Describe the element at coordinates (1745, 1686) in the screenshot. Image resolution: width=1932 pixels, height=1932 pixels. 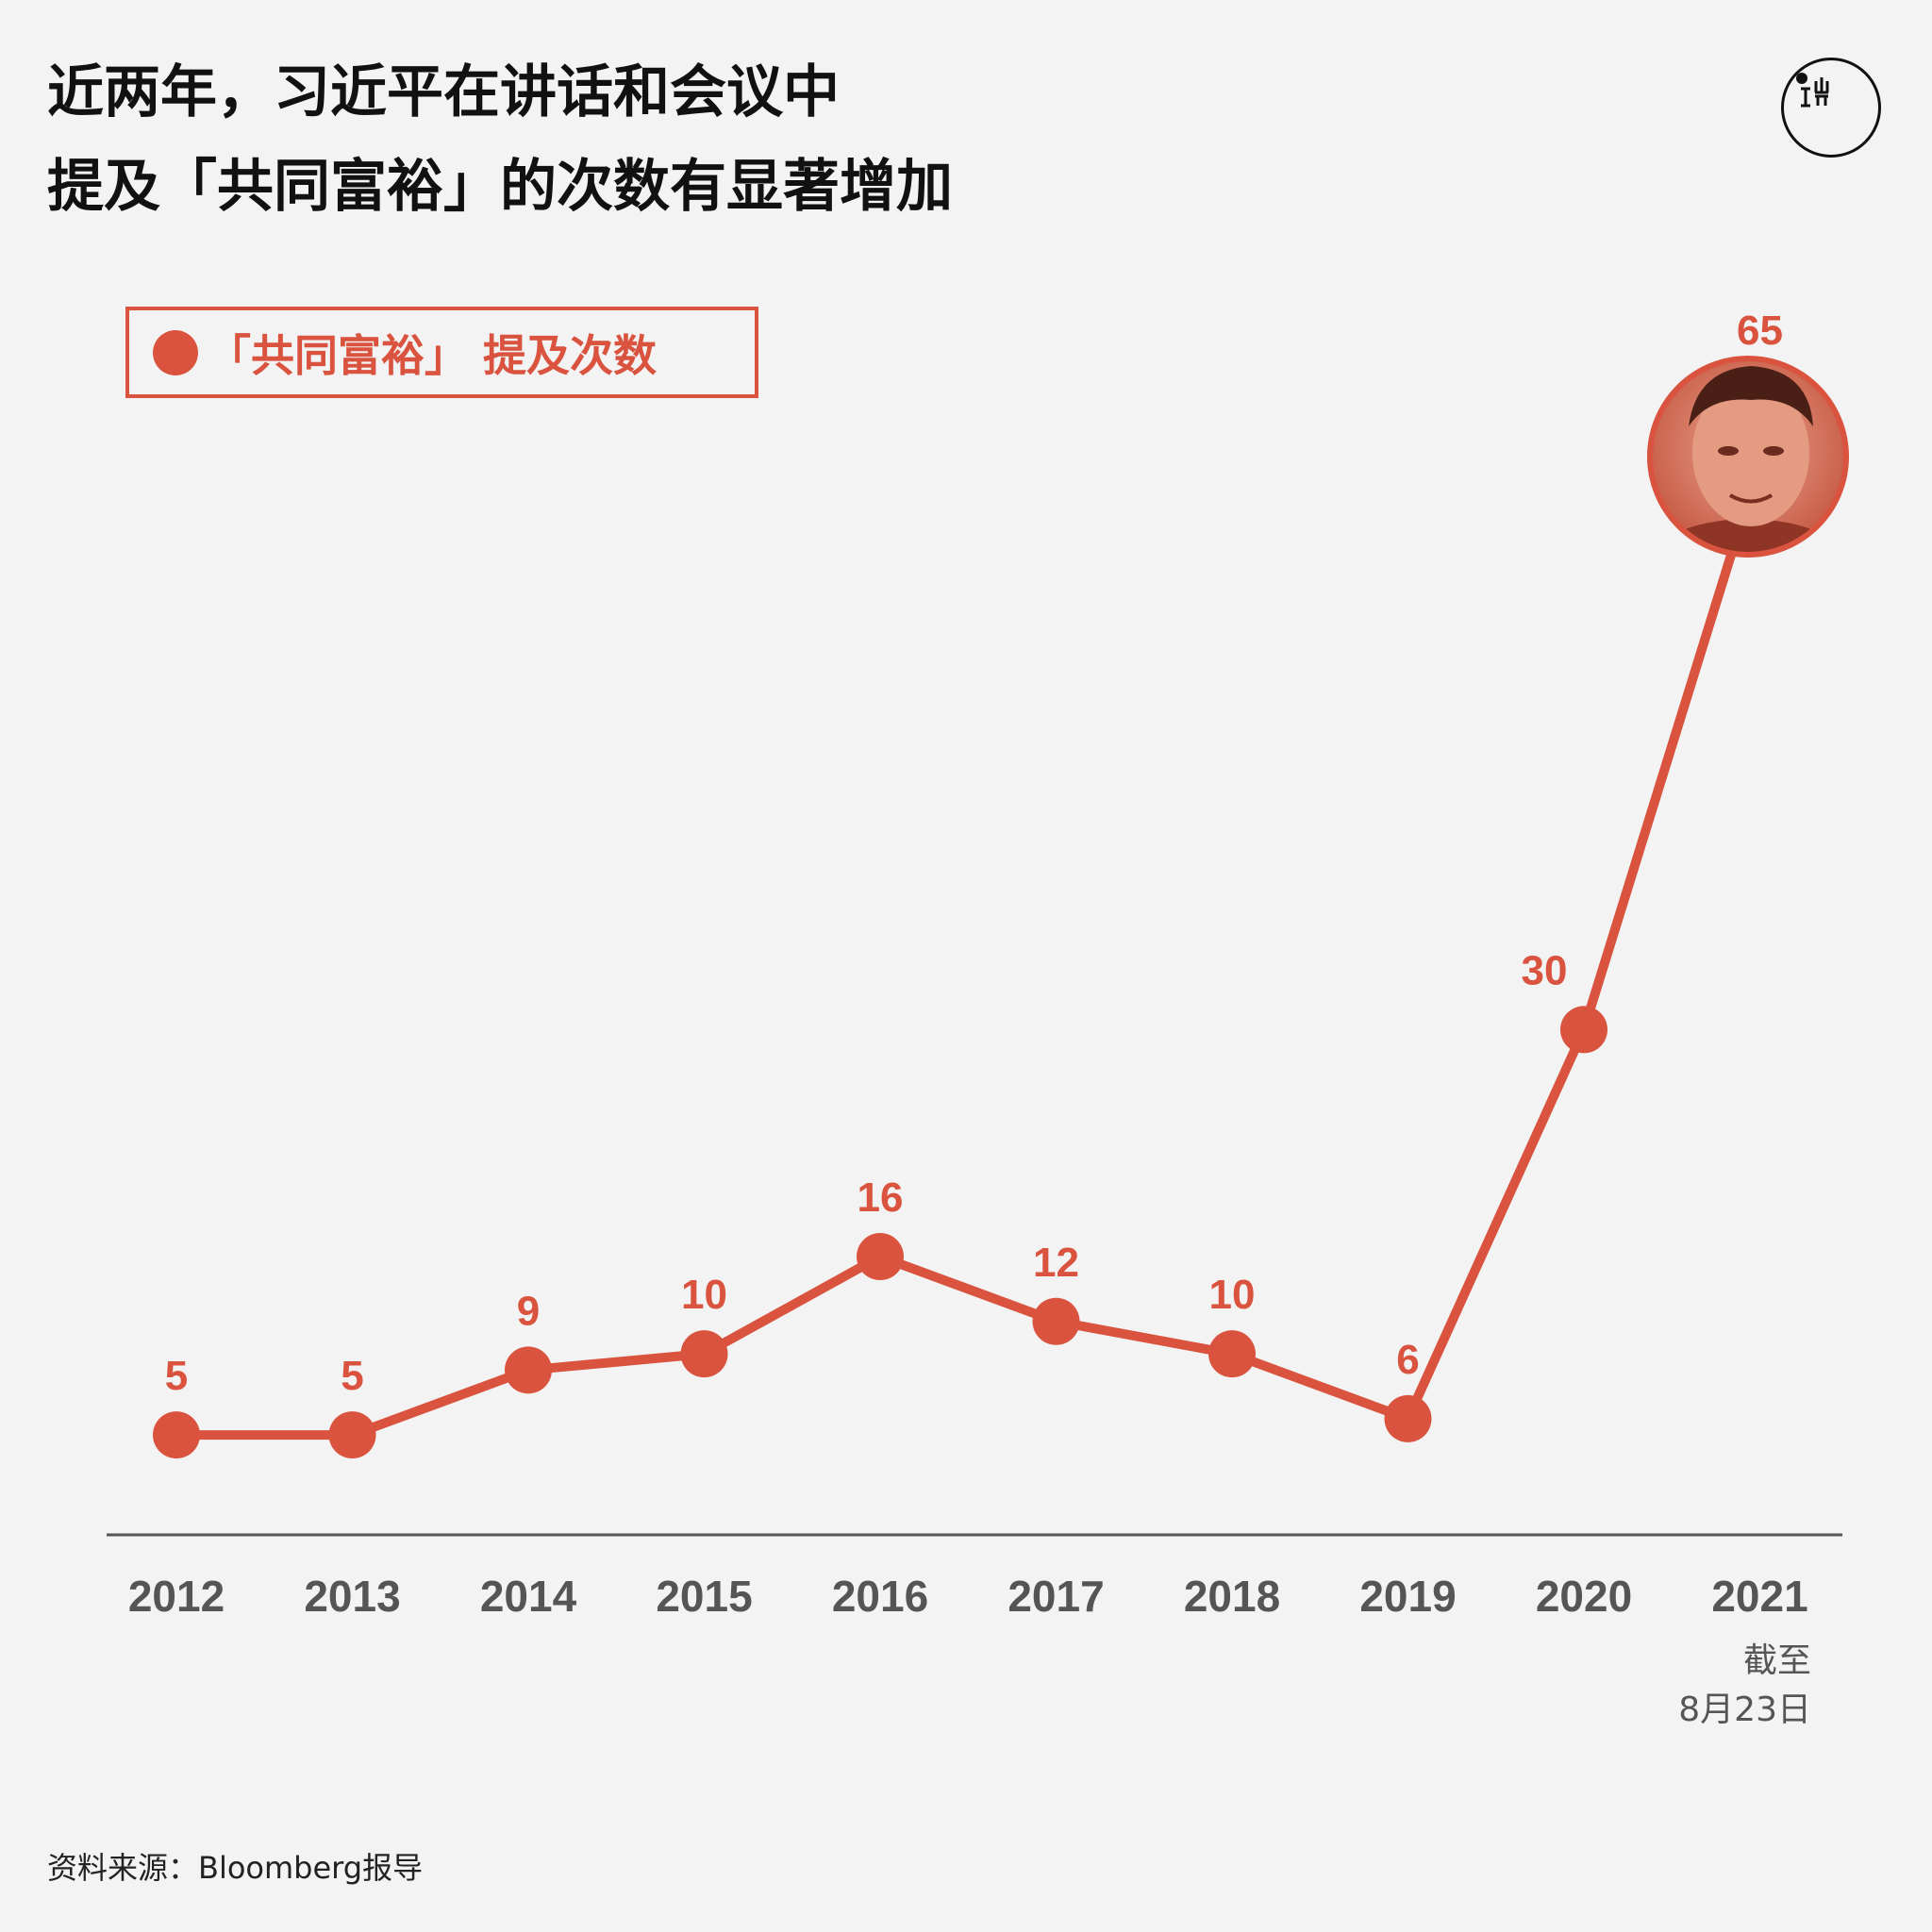
I see `axis-note: 截至 8月23日` at that location.